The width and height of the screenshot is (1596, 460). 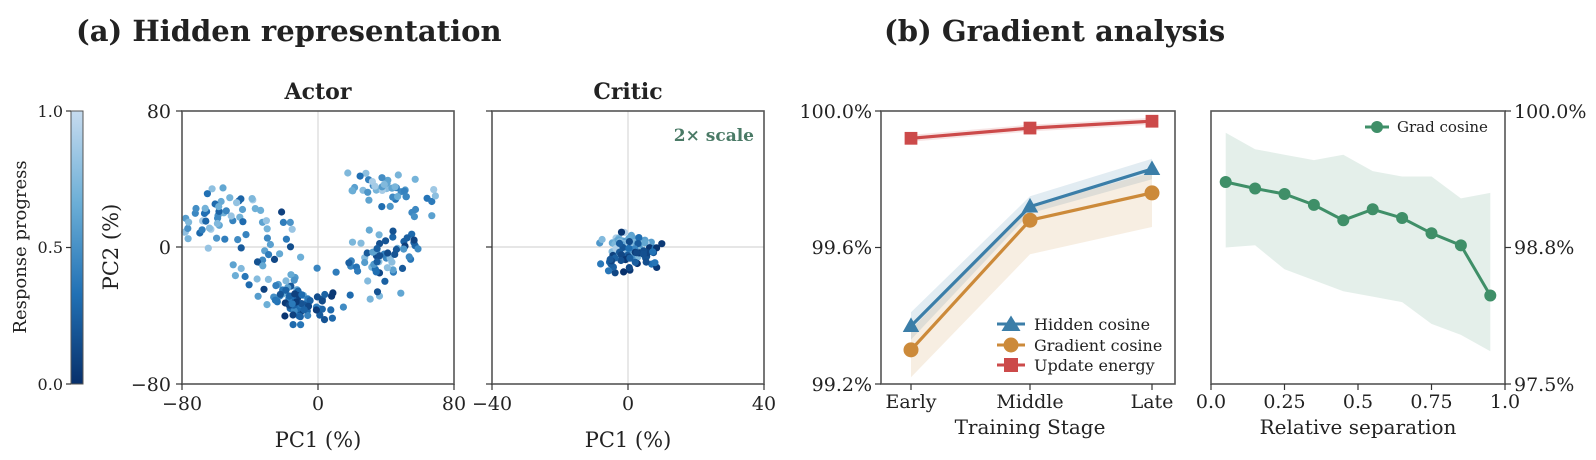 I want to click on stage-ytick-label: 100.0%, so click(x=836, y=112).